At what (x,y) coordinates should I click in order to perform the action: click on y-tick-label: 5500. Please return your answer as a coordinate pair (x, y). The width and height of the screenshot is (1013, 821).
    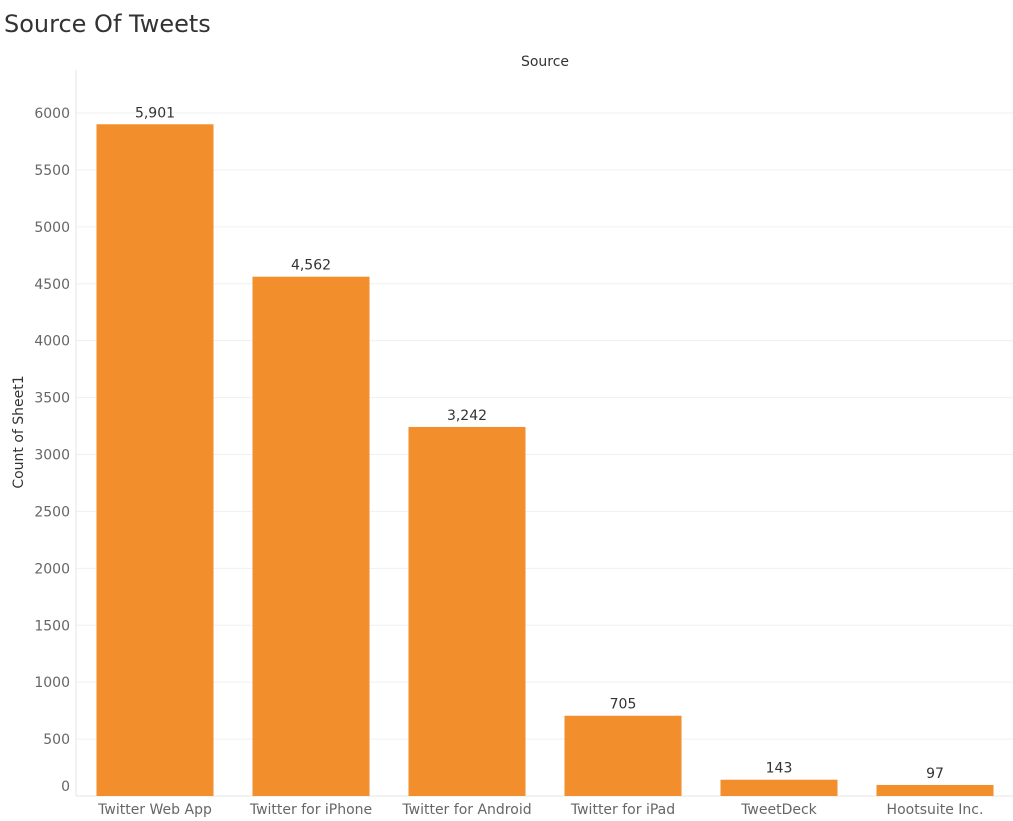
    Looking at the image, I should click on (52, 171).